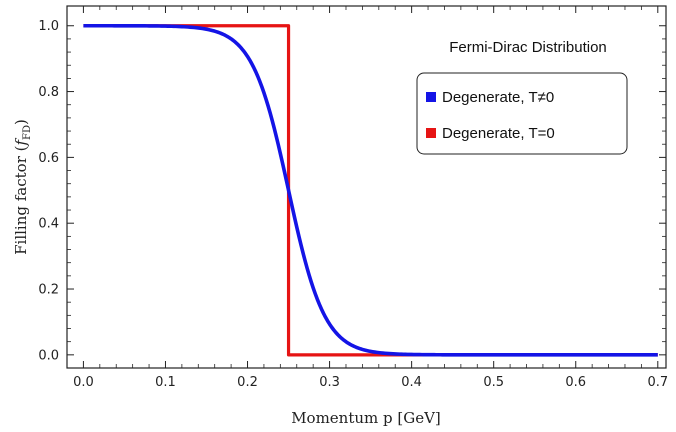 This screenshot has height=432, width=676. I want to click on y-tick-label: 0.6, so click(48, 158).